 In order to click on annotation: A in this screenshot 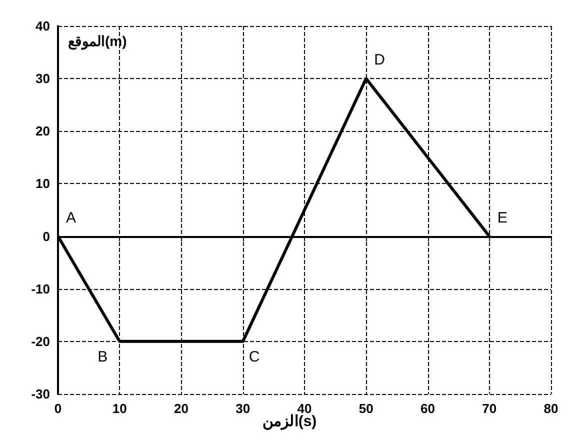, I will do `click(71, 217)`.